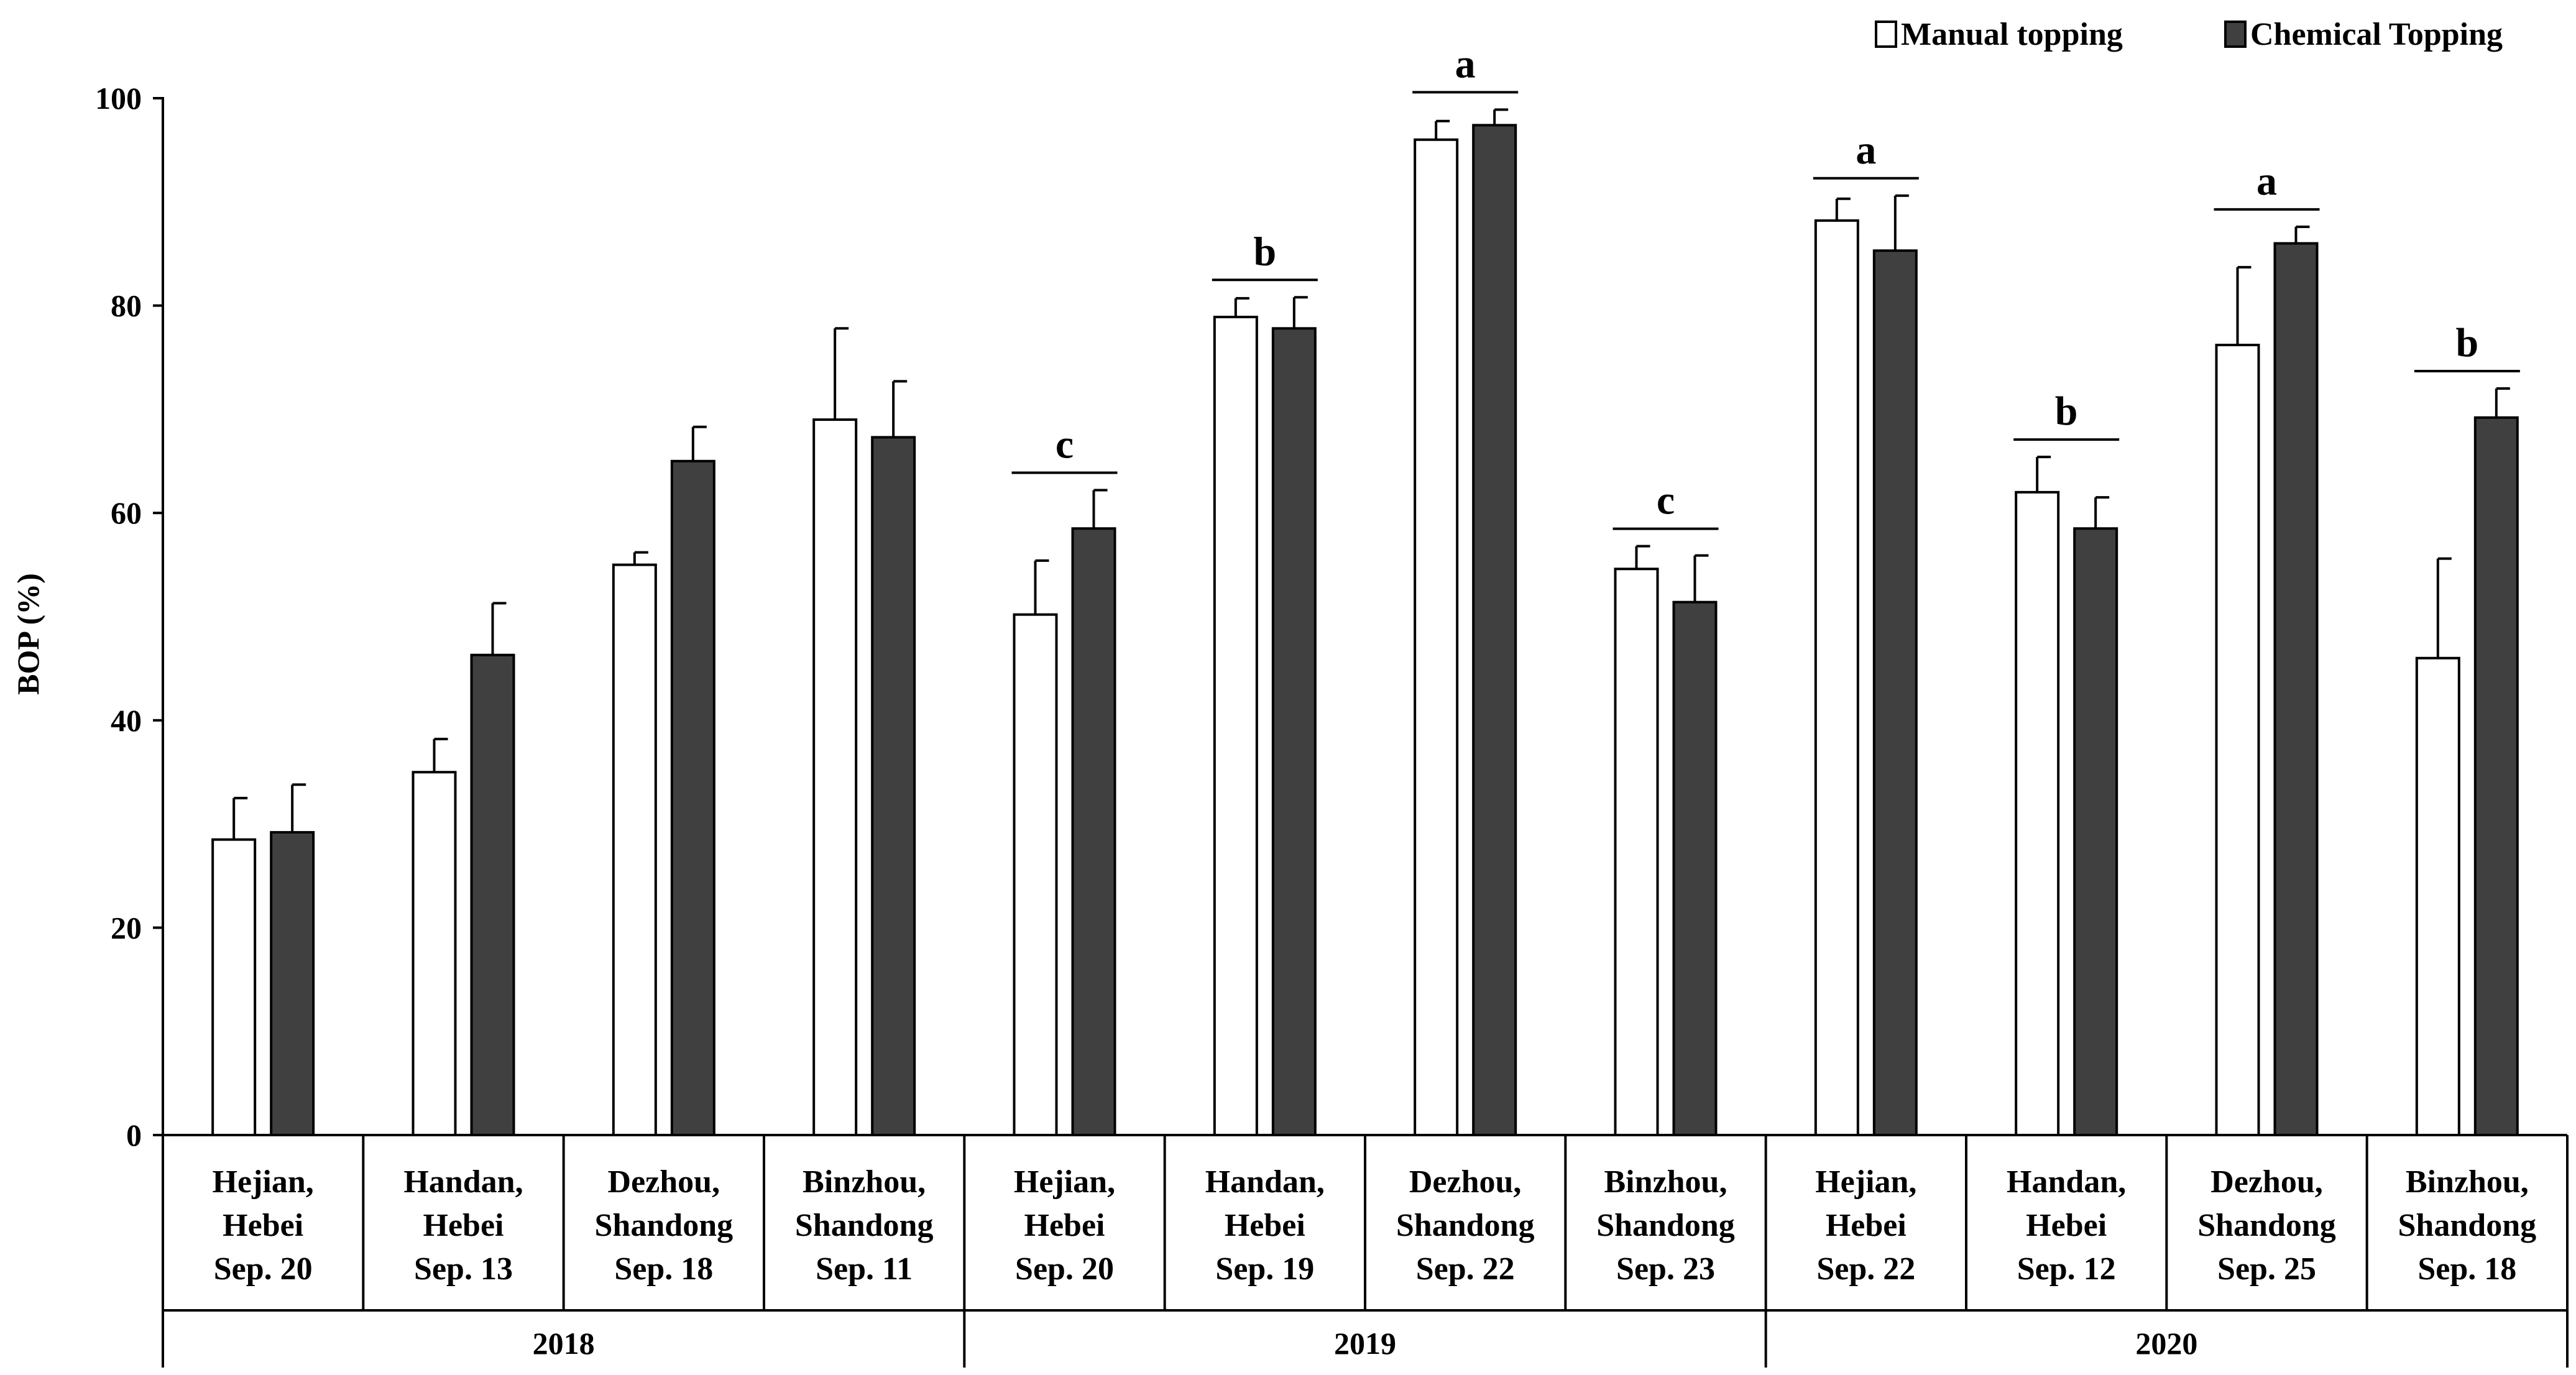 This screenshot has width=2576, height=1375. What do you see at coordinates (1365, 1343) in the screenshot?
I see `year-label: 2019` at bounding box center [1365, 1343].